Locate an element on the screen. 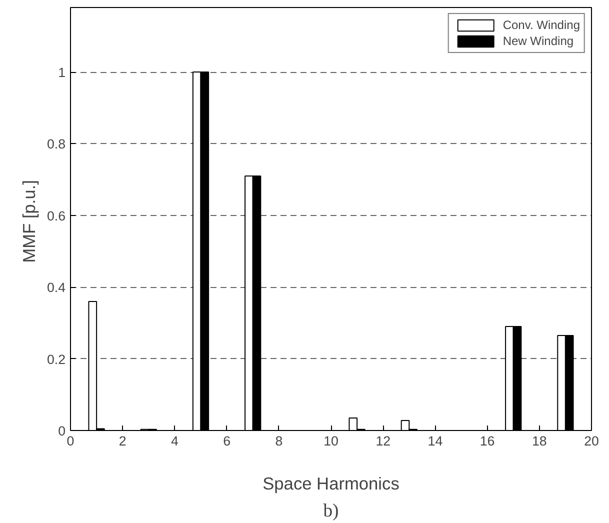 The image size is (609, 523). text: b) is located at coordinates (331, 511).